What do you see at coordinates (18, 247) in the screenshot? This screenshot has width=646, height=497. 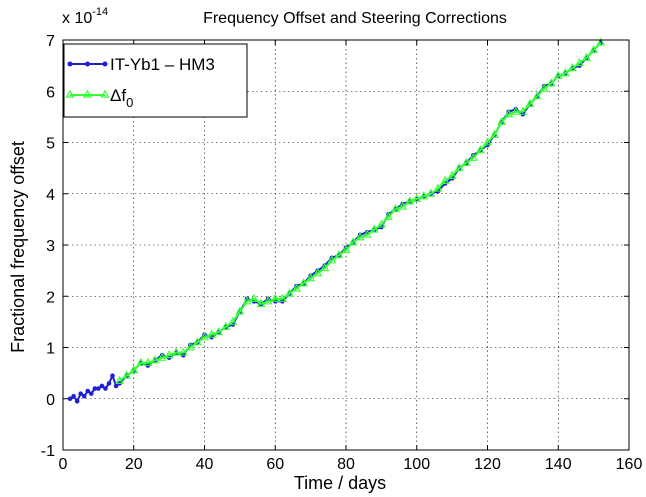 I see `y-axis-label: Fractional frequency offset` at bounding box center [18, 247].